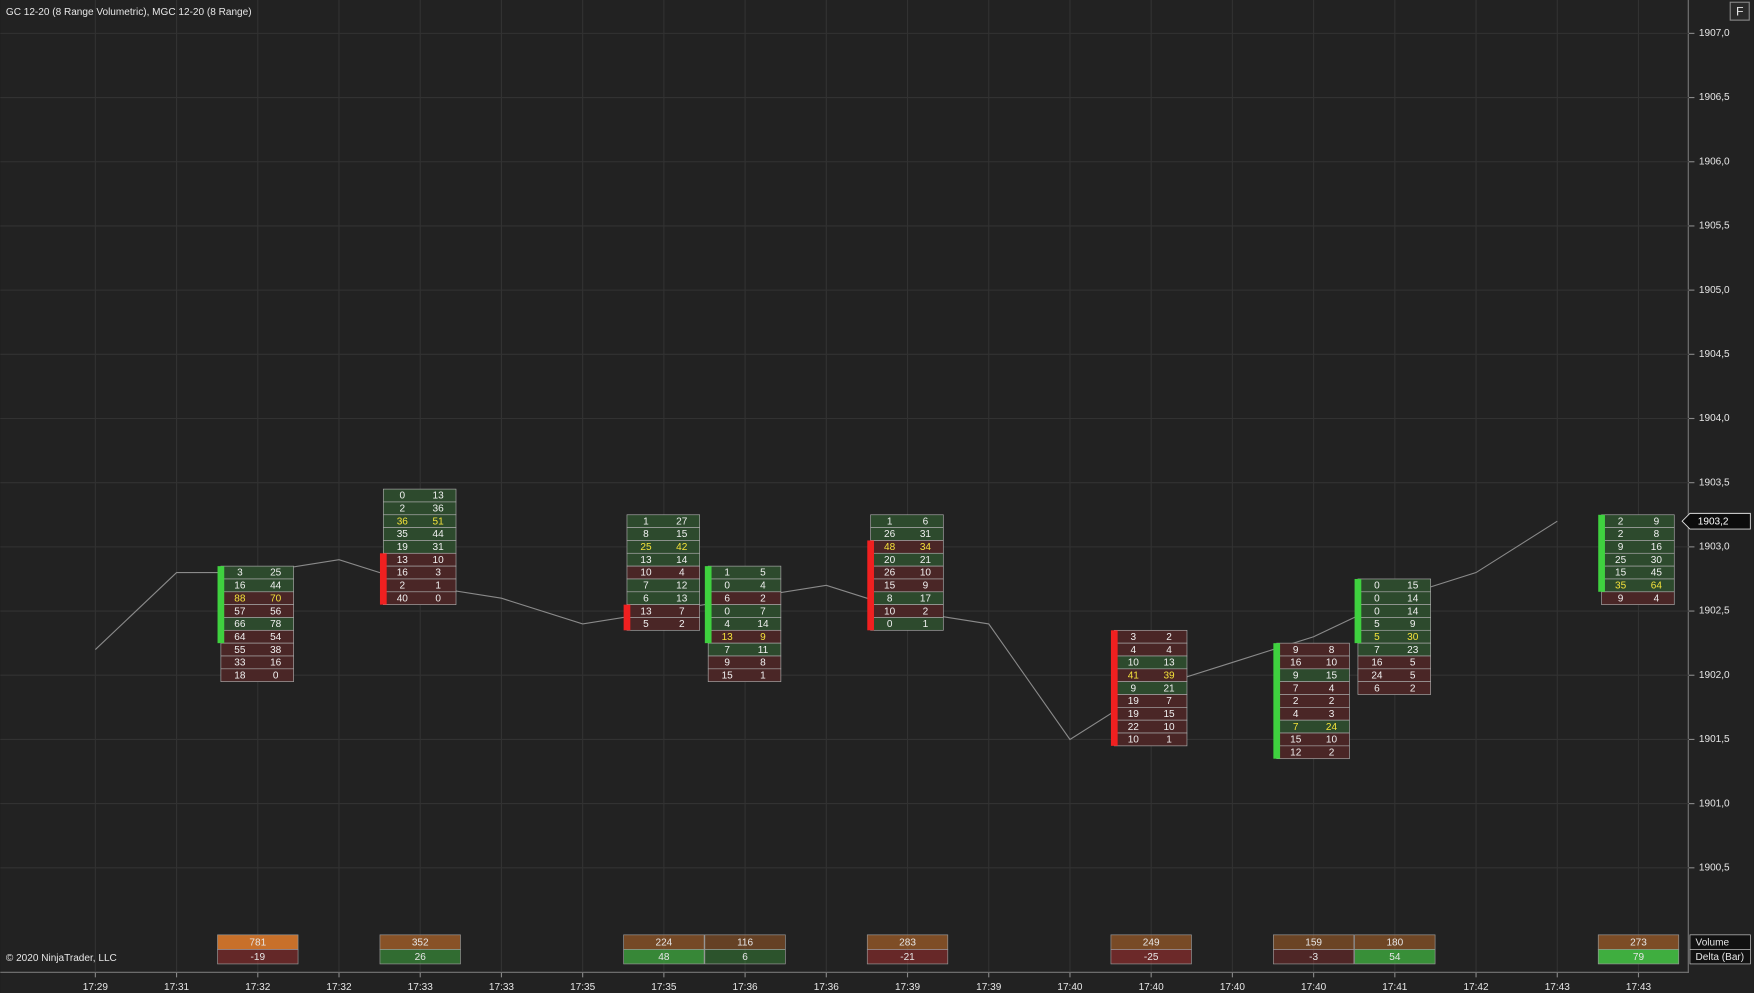 Image resolution: width=1754 pixels, height=993 pixels. What do you see at coordinates (1714, 354) in the screenshot?
I see `y-tick-label: 1904,5` at bounding box center [1714, 354].